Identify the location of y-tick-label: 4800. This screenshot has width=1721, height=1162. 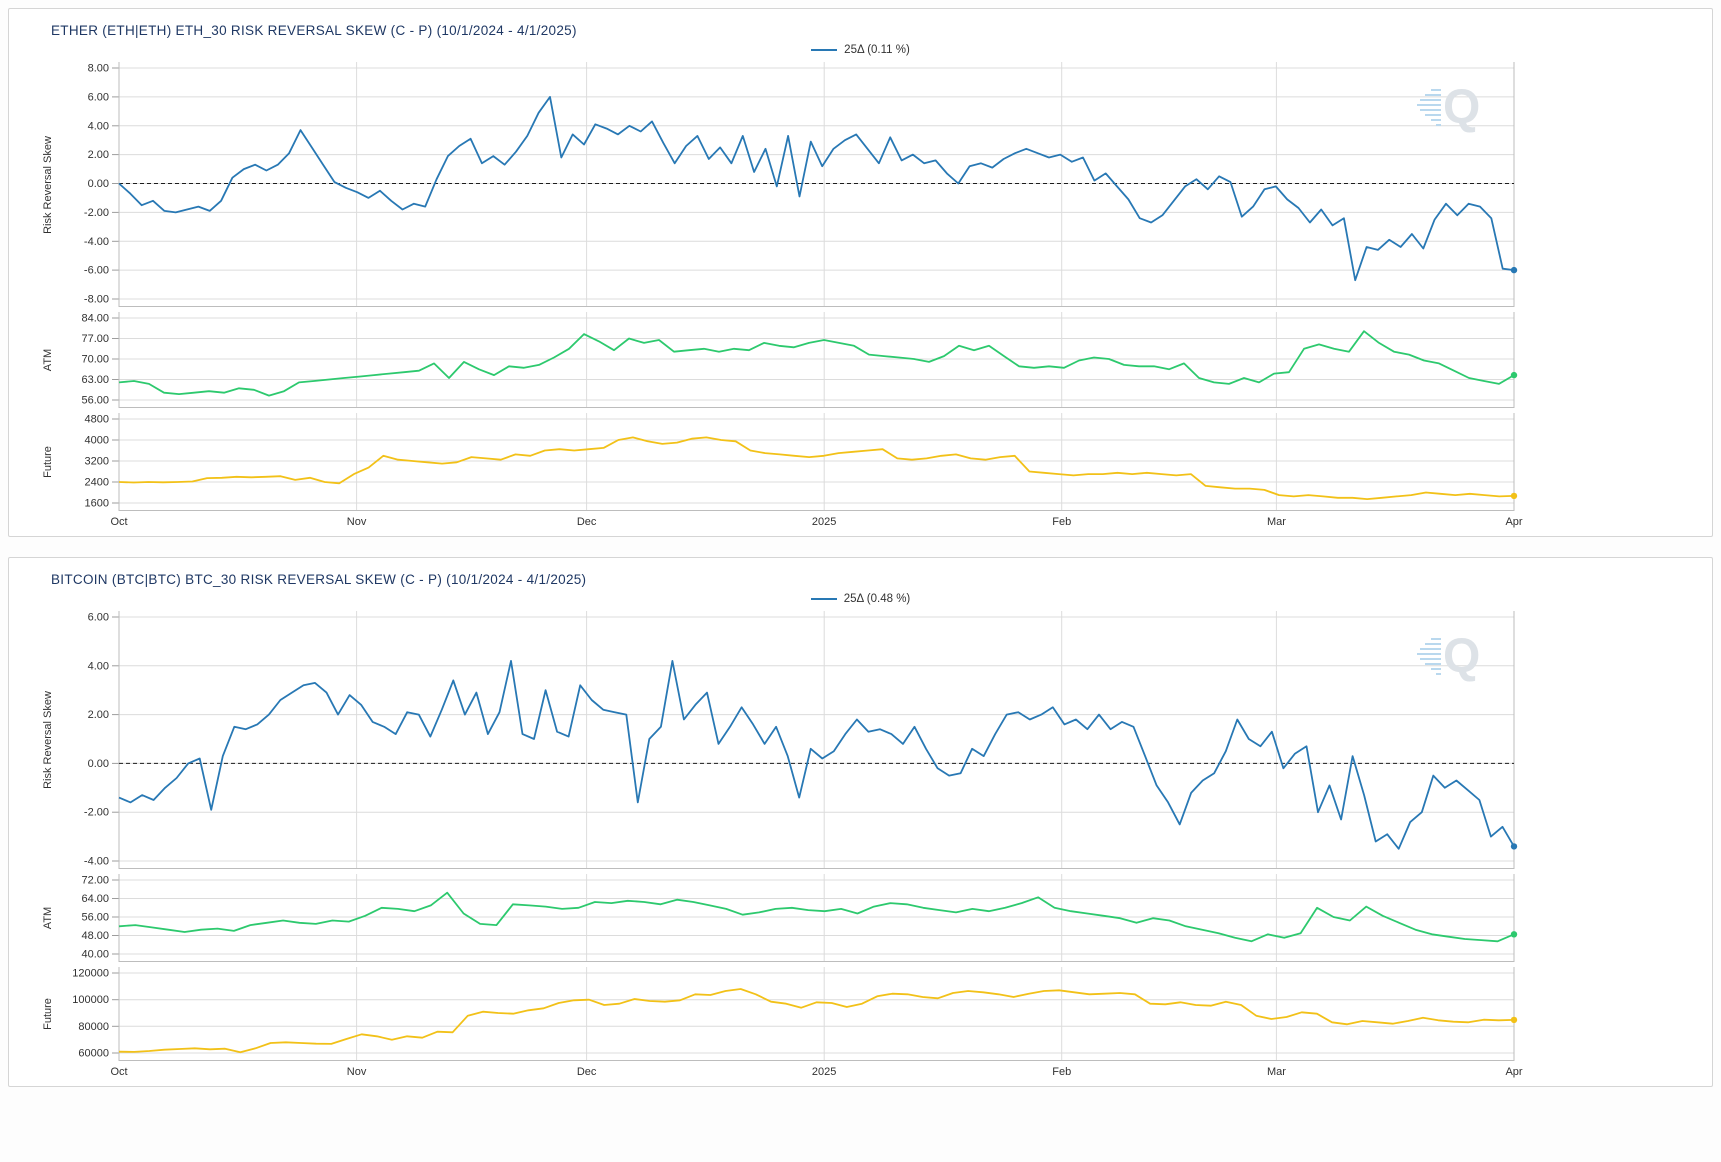
(97, 420).